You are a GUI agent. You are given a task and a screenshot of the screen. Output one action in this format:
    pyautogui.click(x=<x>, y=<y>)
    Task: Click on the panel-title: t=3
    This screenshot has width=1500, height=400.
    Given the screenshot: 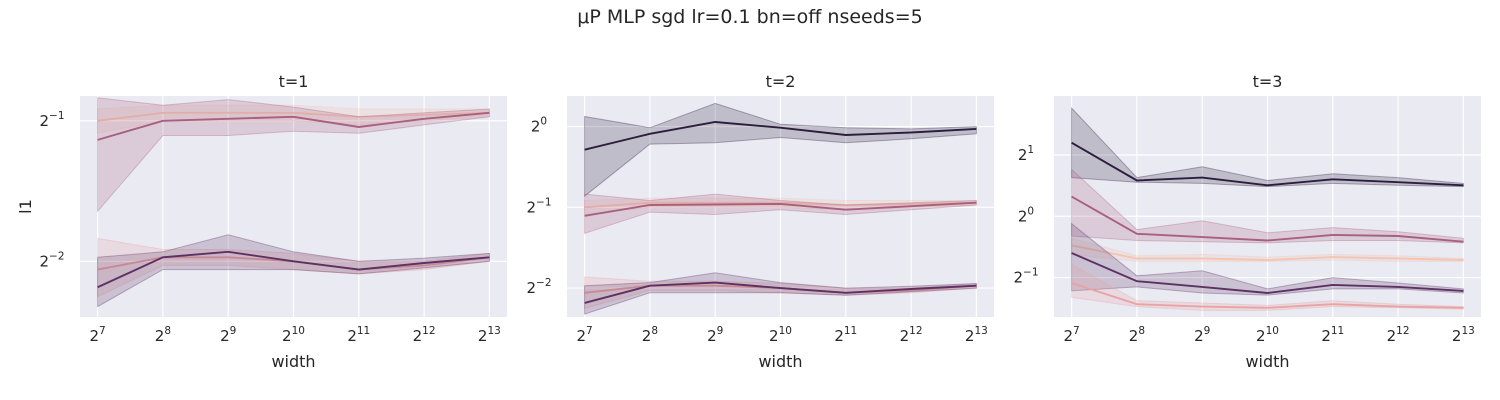 What is the action you would take?
    pyautogui.click(x=1268, y=81)
    